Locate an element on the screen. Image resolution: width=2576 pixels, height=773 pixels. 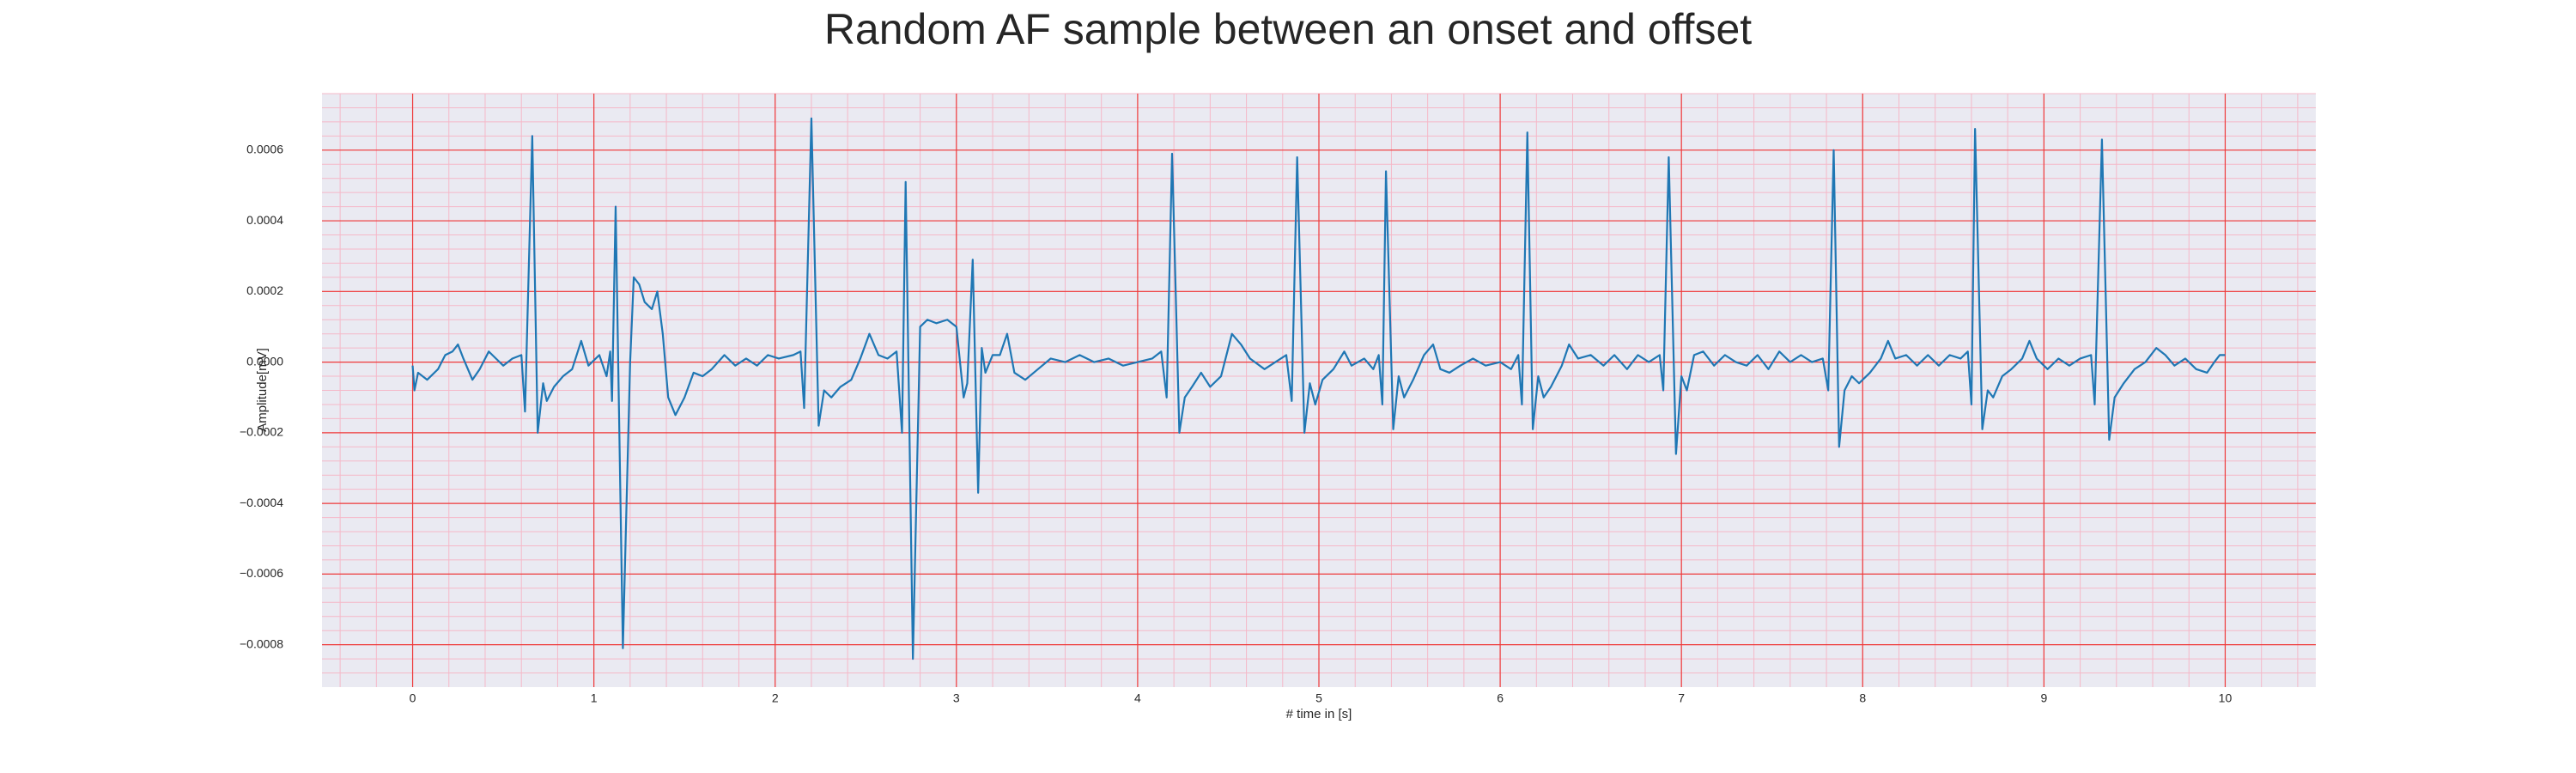
y-tick-label: −0.0002 is located at coordinates (261, 432).